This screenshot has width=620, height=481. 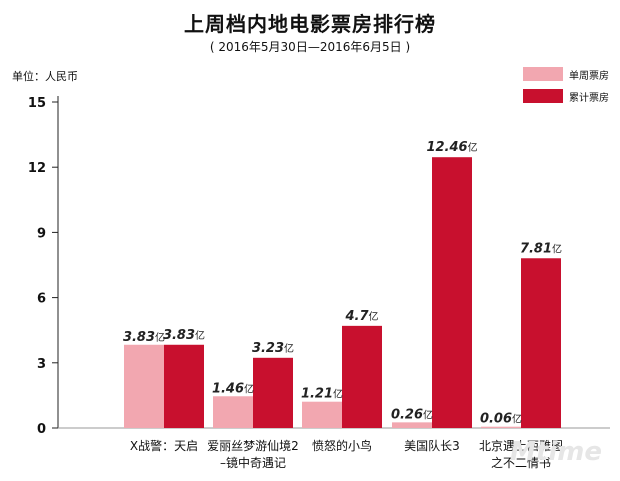 What do you see at coordinates (543, 96) in the screenshot?
I see `legend-swatch-cumulative` at bounding box center [543, 96].